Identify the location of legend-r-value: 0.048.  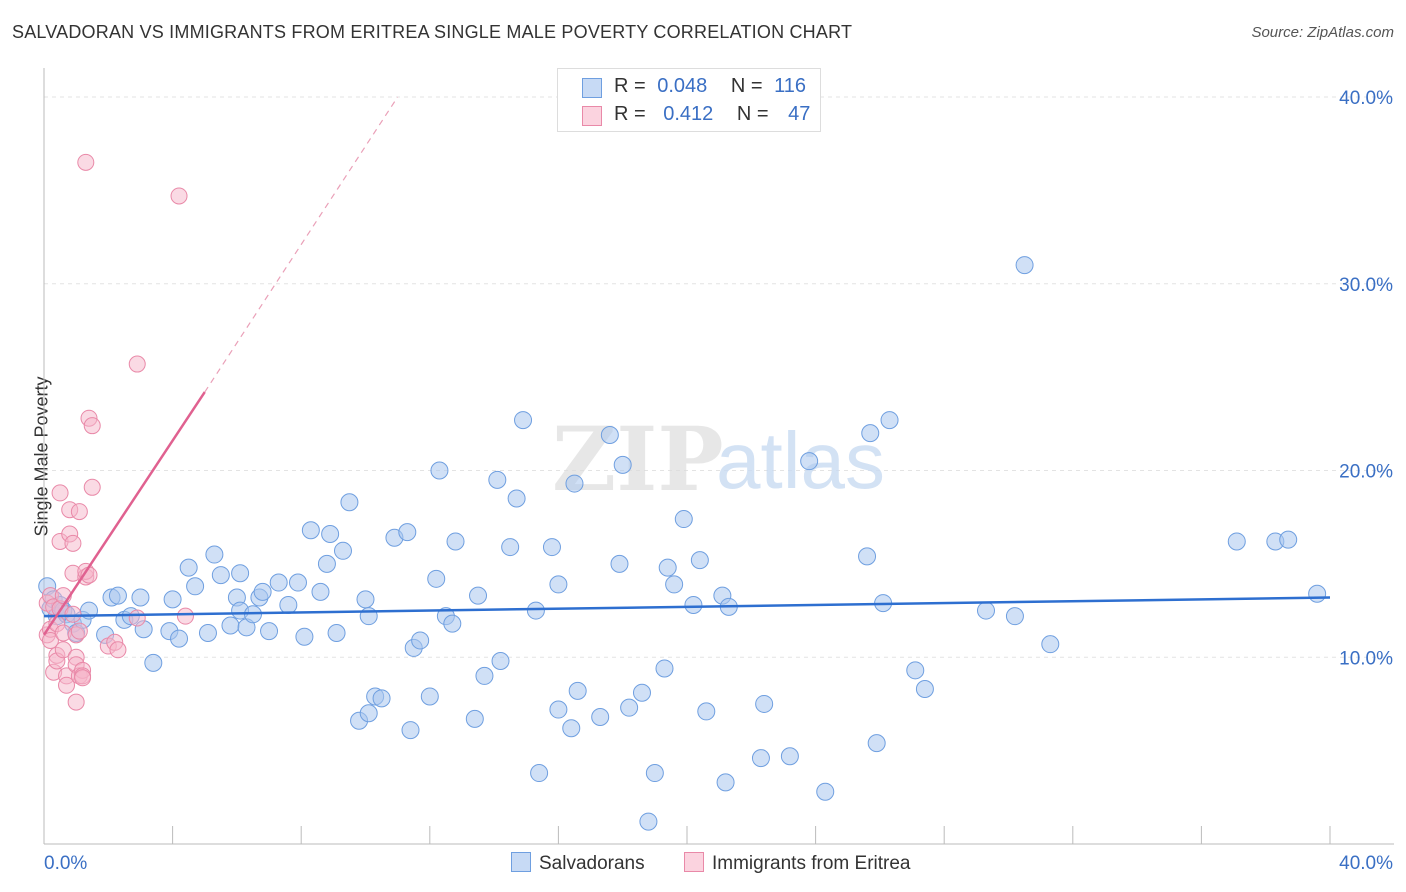
(682, 86).